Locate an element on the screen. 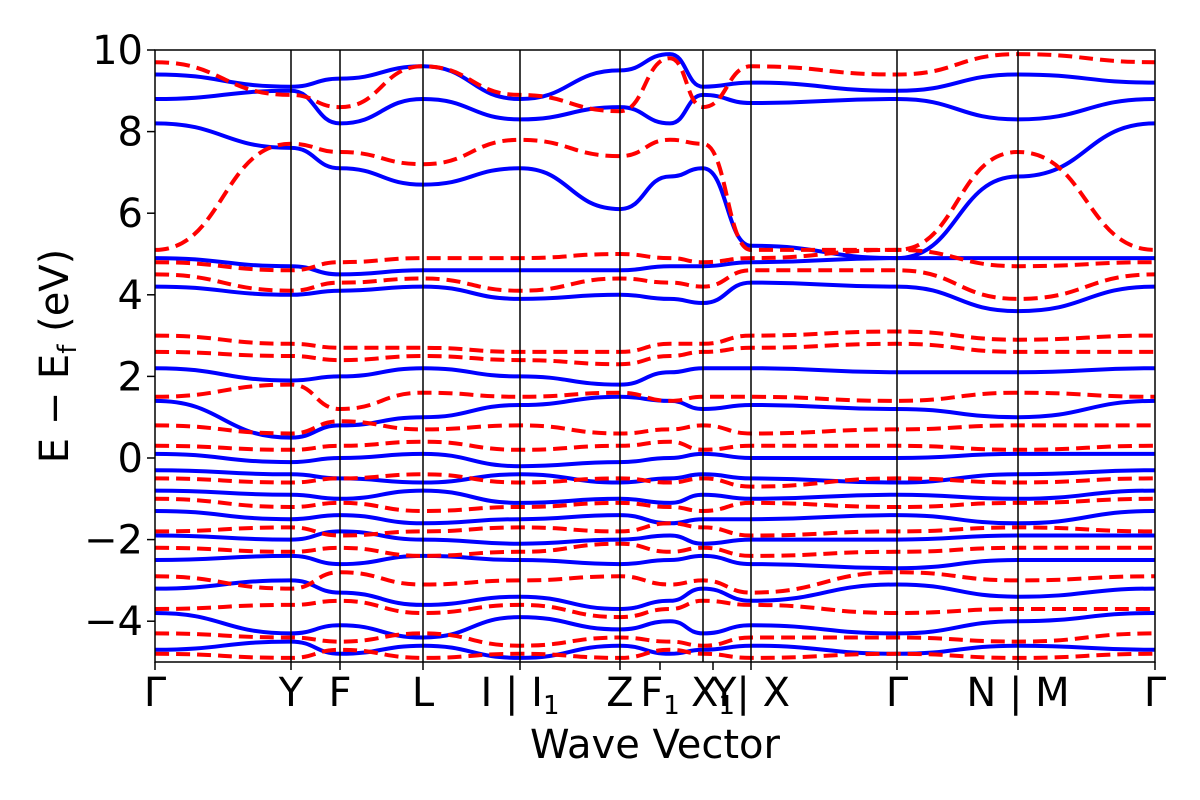  x-tick-label-3: L is located at coordinates (423, 693).